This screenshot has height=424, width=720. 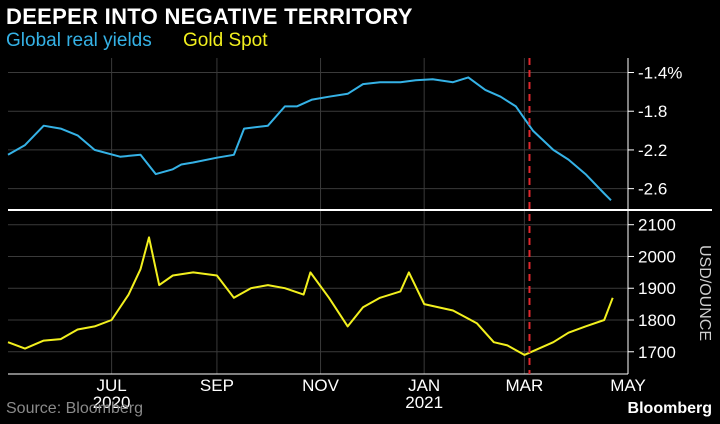 What do you see at coordinates (660, 73) in the screenshot?
I see `y-tick-label-top: -1.4%` at bounding box center [660, 73].